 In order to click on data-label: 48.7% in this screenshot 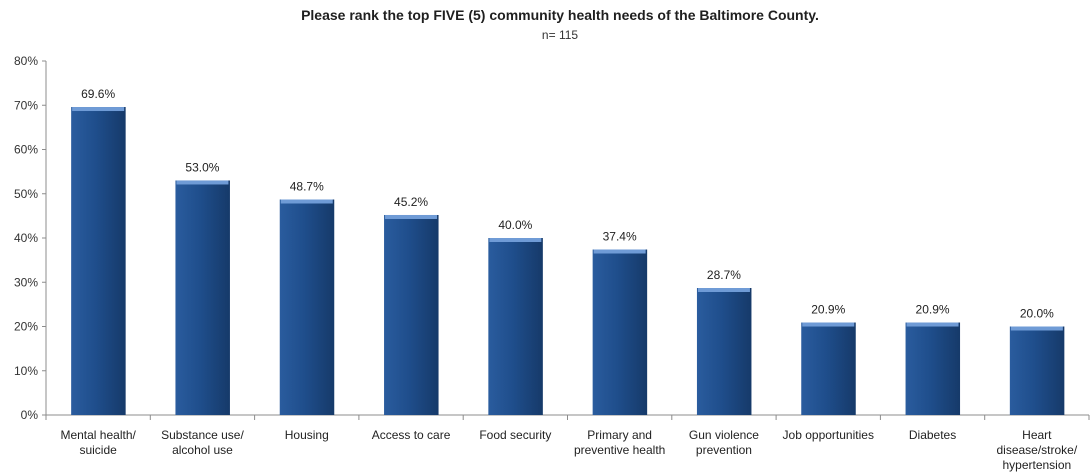, I will do `click(307, 187)`.